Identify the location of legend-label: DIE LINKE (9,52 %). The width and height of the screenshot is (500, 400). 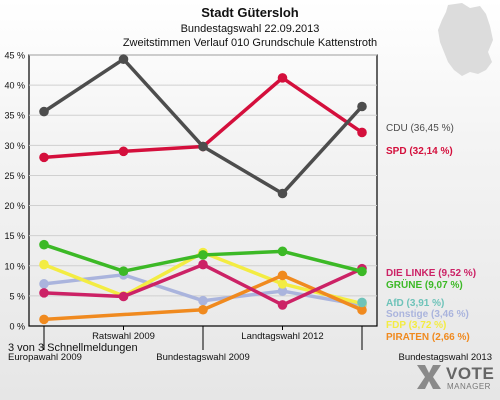
(431, 273).